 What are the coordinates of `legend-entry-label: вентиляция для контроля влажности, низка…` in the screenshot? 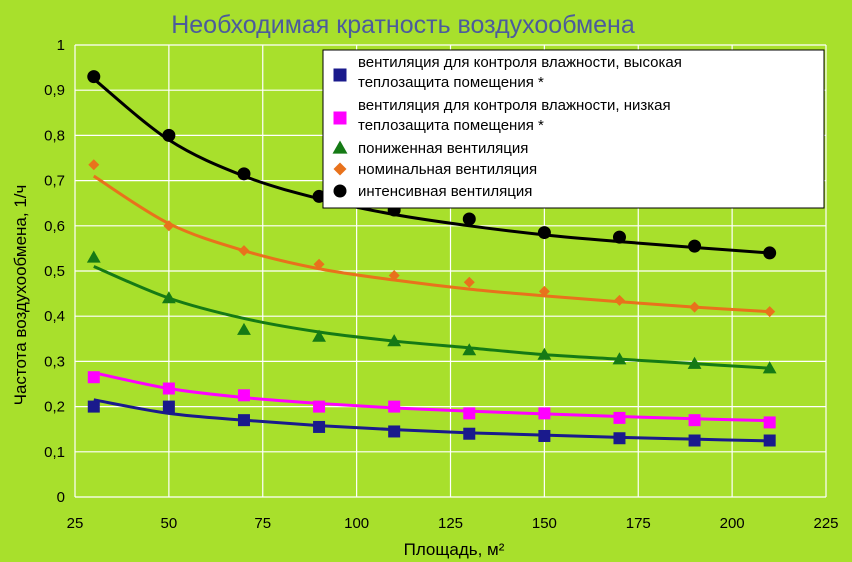 It's located at (514, 105).